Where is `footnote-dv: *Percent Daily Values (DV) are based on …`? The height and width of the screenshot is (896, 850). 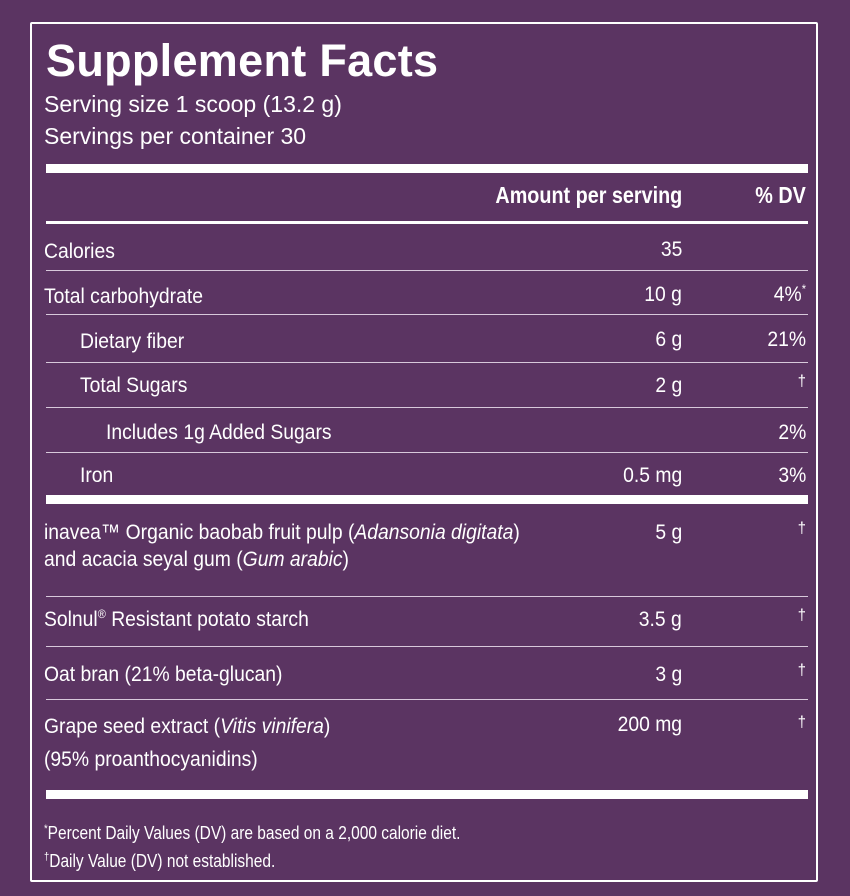
footnote-dv: *Percent Daily Values (DV) are based on … is located at coordinates (252, 831).